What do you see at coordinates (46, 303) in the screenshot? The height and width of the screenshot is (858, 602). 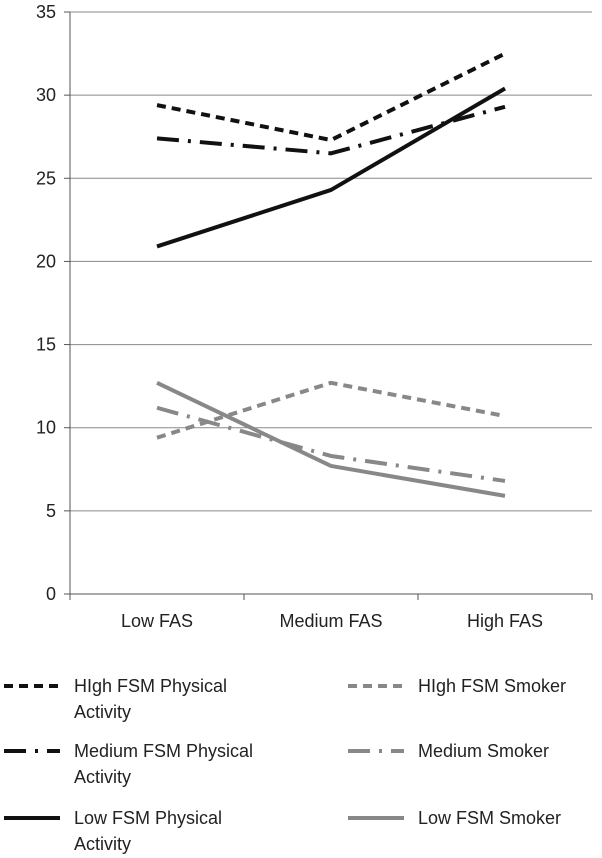 I see `y-tick-labels: 0 5 10 15 20 25 30 35` at bounding box center [46, 303].